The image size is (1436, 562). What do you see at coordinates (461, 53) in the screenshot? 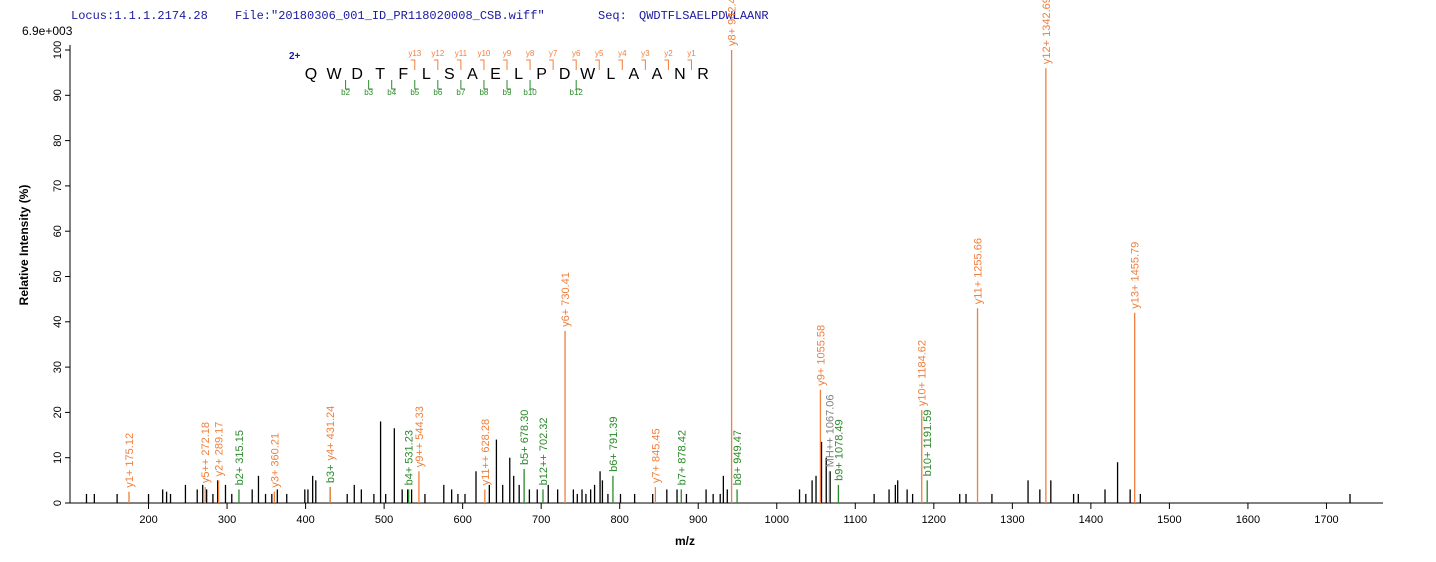
I see `y-ion-label: y11` at bounding box center [461, 53].